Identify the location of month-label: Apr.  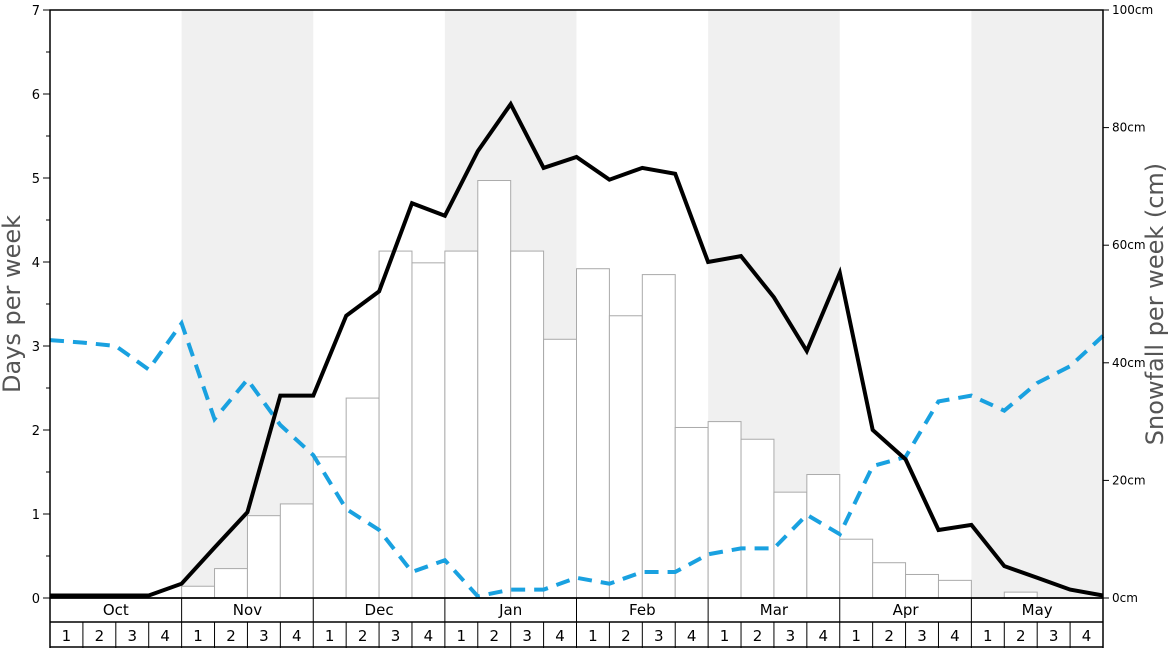
(906, 610).